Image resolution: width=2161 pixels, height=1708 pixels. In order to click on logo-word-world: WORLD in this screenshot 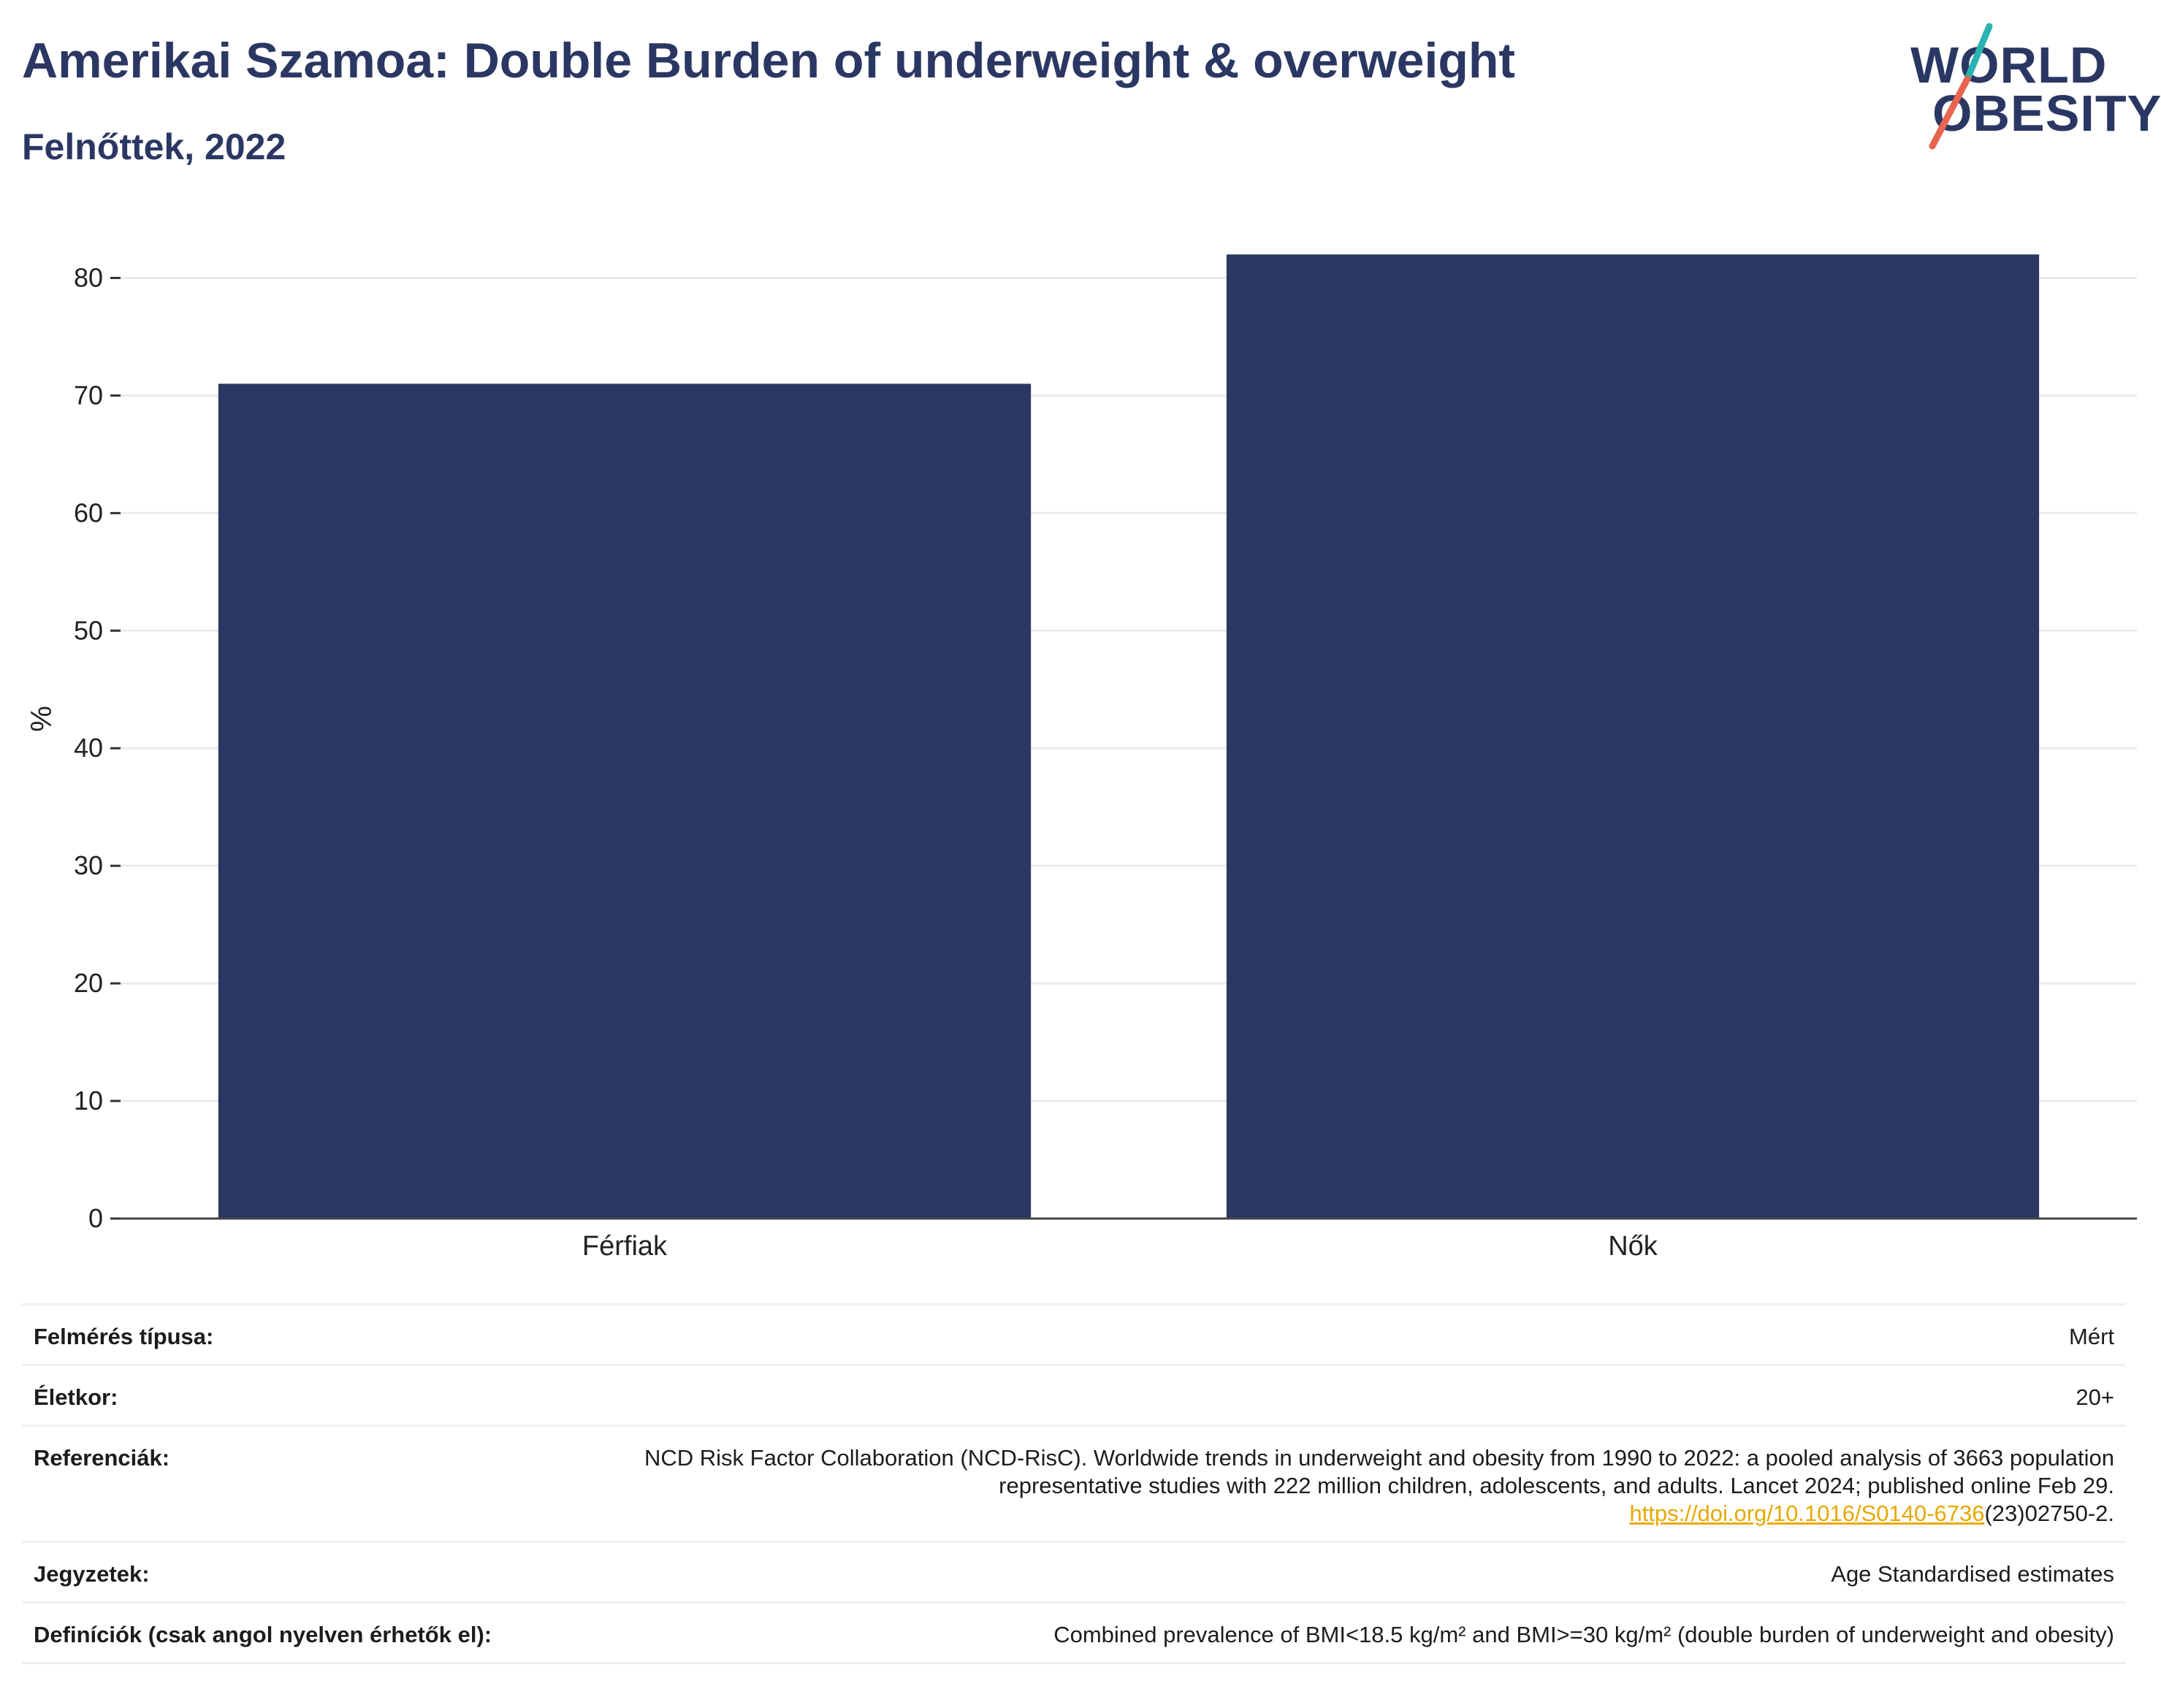, I will do `click(2009, 65)`.